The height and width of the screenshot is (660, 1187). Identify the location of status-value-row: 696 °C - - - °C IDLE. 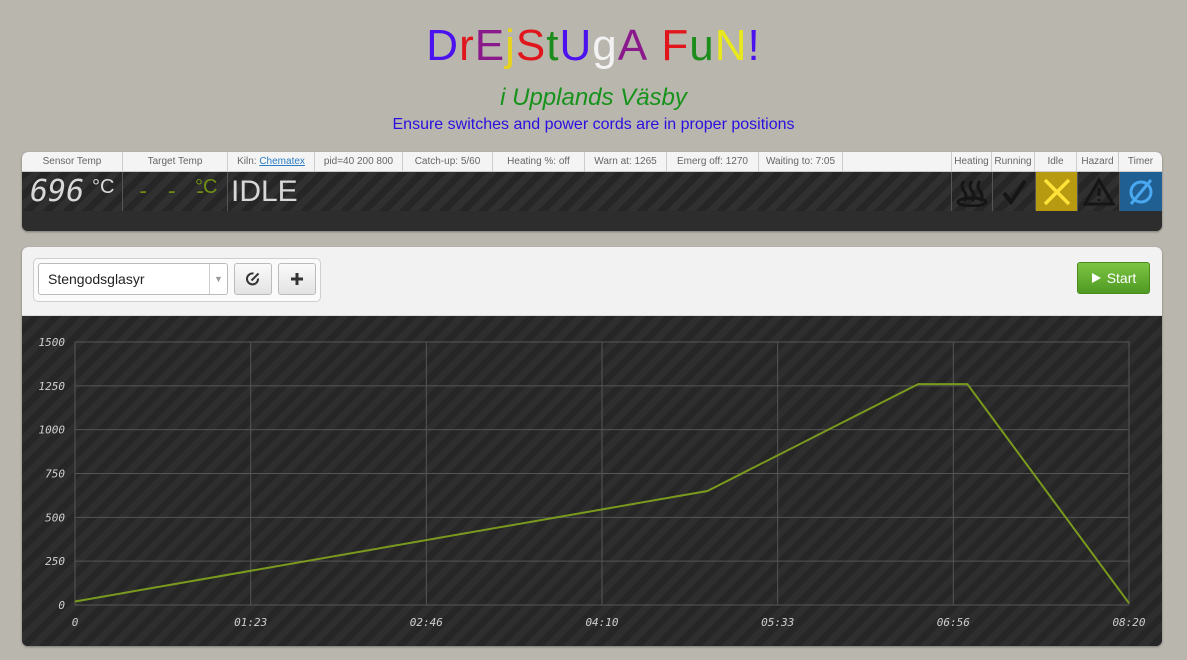
(592, 191).